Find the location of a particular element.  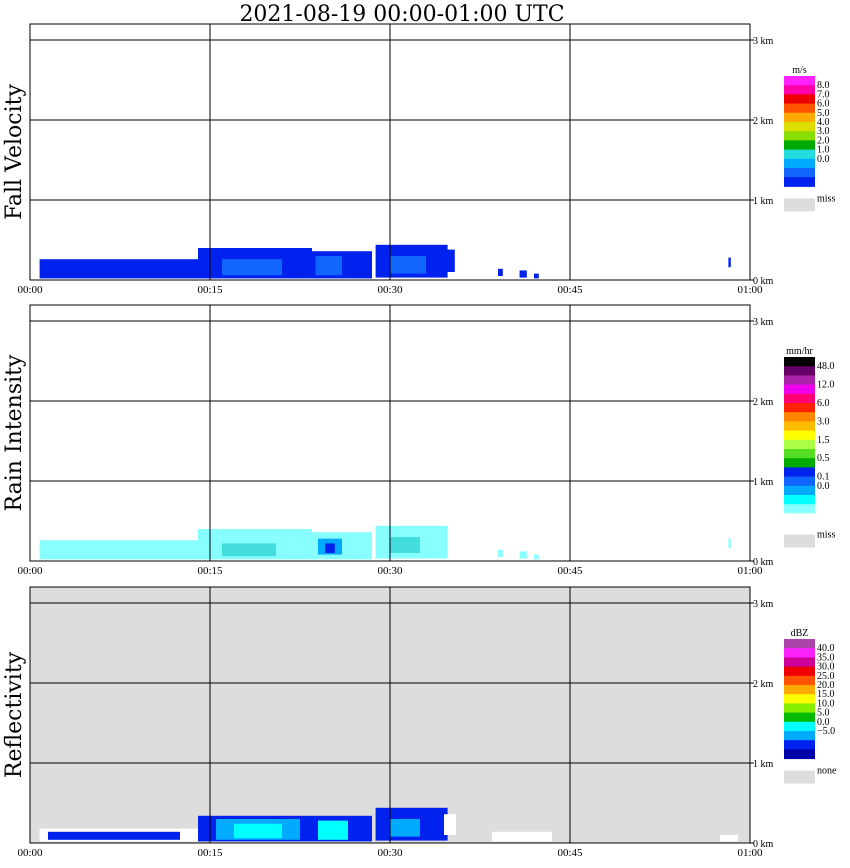

legend-unit: dBZ is located at coordinates (800, 633).